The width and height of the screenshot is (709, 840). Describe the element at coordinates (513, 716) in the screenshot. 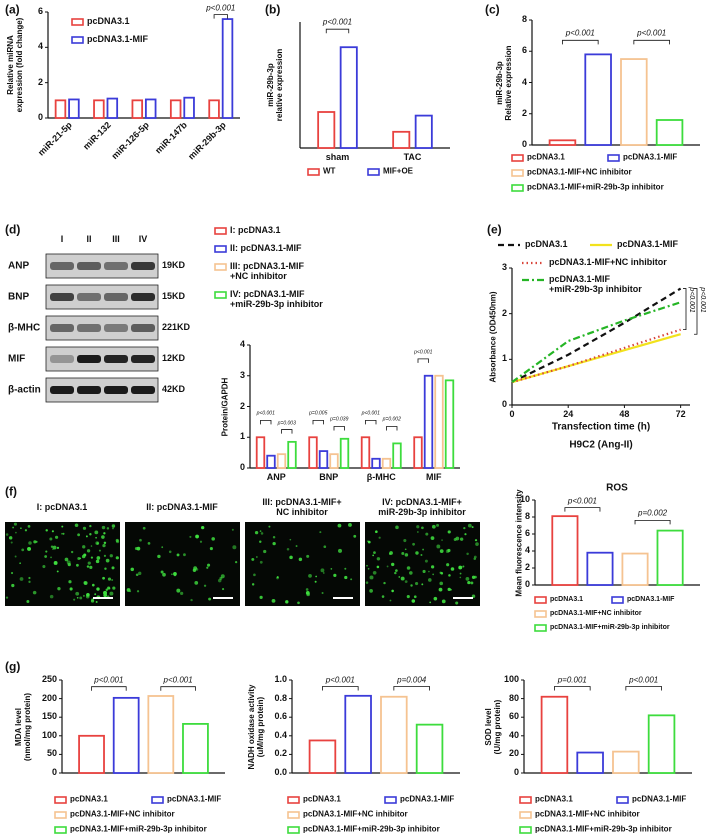

I see `y-tick-label: 60` at that location.